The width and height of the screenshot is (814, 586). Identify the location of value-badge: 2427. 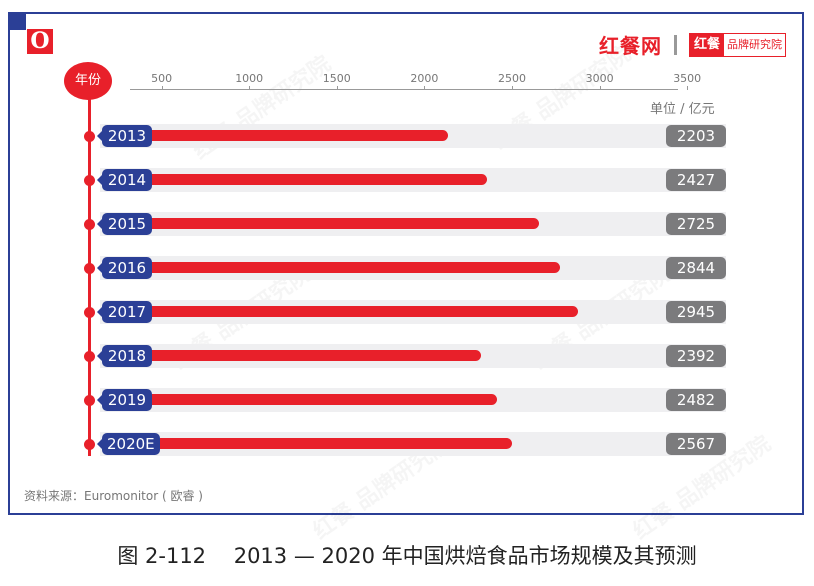
(696, 180).